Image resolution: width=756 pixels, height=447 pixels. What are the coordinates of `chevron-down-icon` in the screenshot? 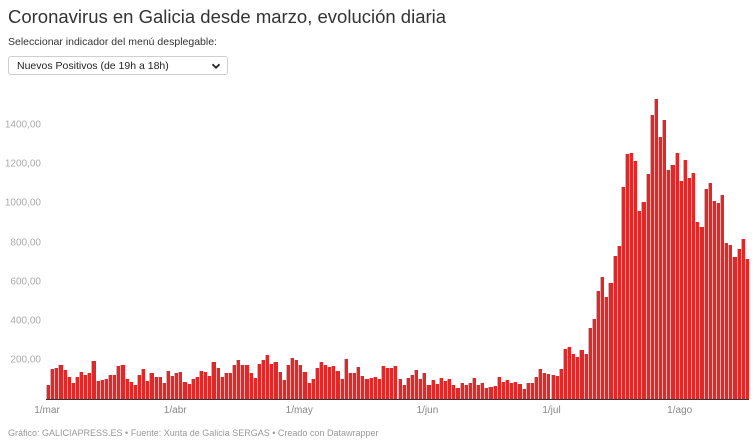 It's located at (216, 66).